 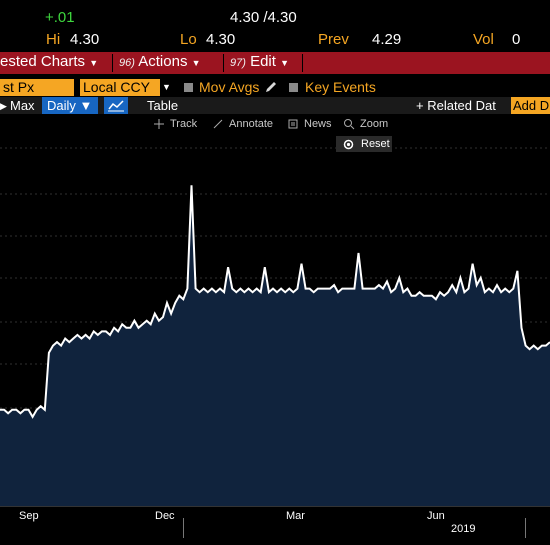 I want to click on x-axis, so click(x=275, y=525).